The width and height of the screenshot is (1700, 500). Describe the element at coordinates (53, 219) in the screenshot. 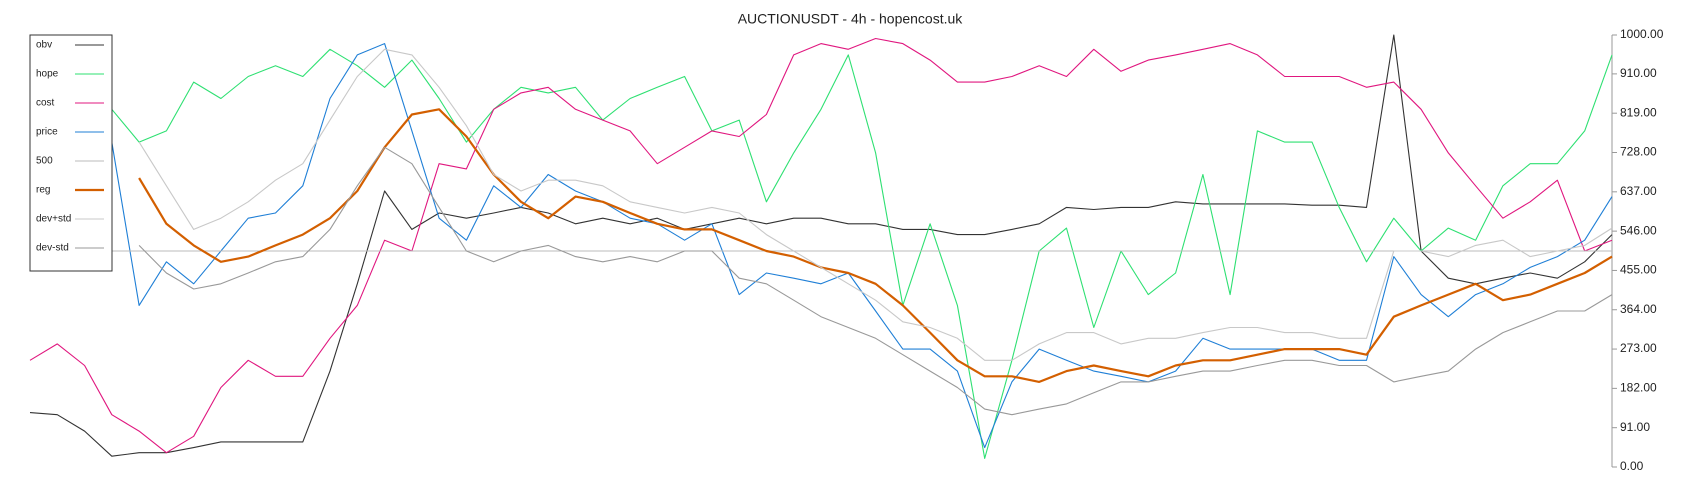

I see `legend-label: dev+std` at that location.